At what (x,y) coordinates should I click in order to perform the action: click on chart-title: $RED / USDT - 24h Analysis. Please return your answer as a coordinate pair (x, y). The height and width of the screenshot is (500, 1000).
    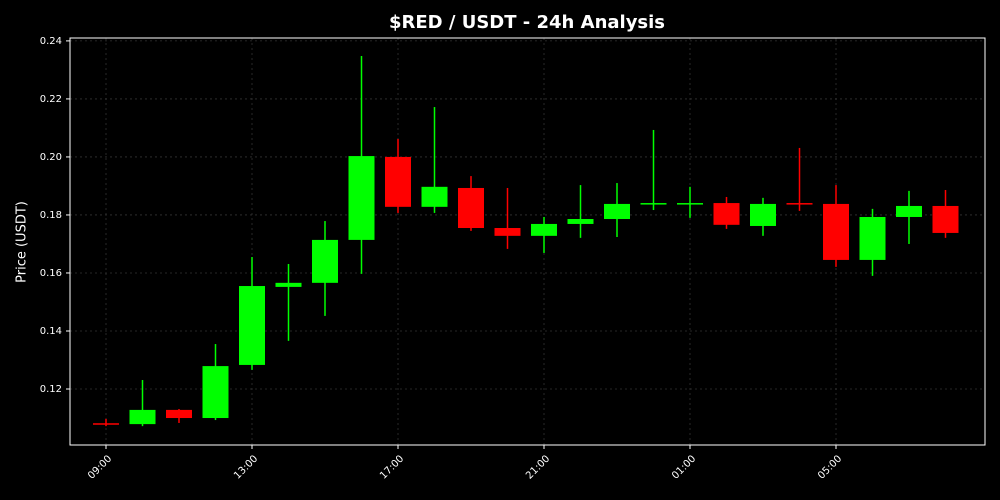
    Looking at the image, I should click on (527, 22).